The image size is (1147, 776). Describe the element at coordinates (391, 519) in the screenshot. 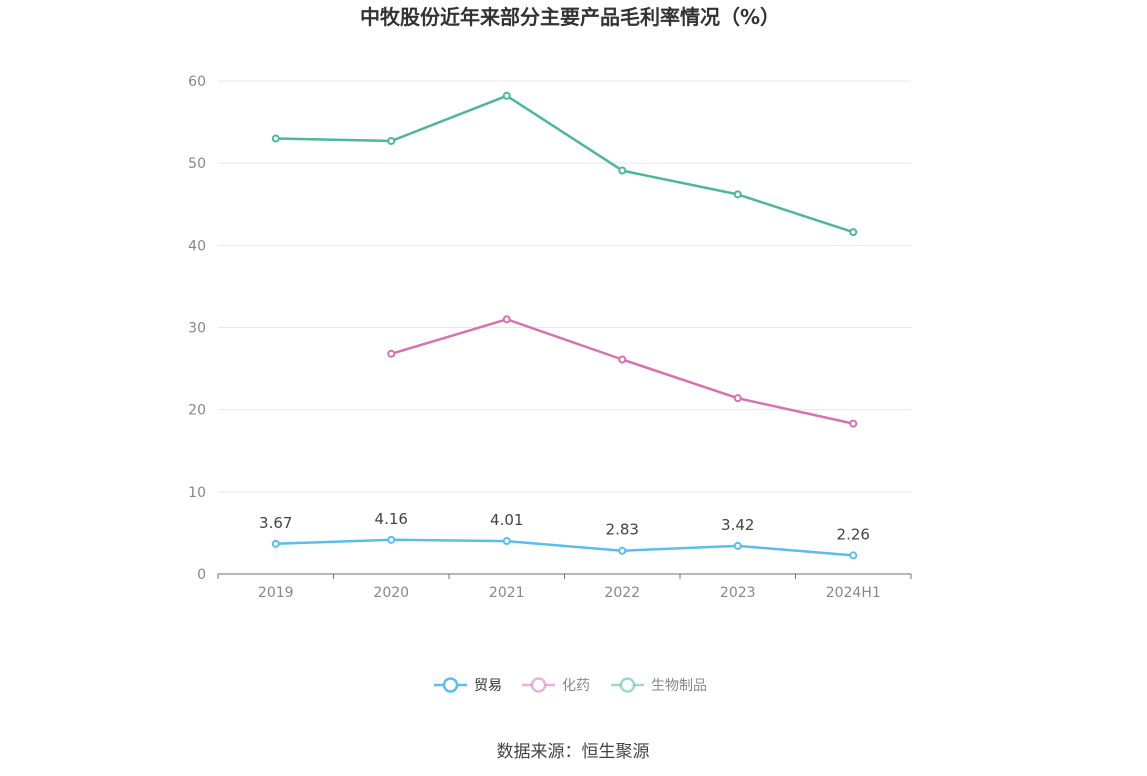

I see `data-label: 4.16` at that location.